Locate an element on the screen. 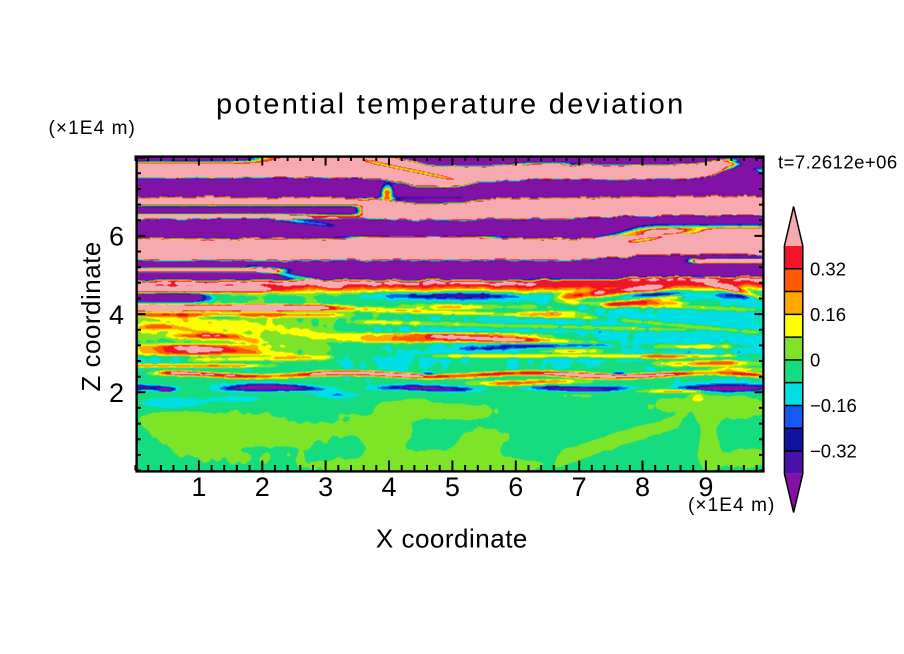  svg-text: 7 is located at coordinates (579, 487).